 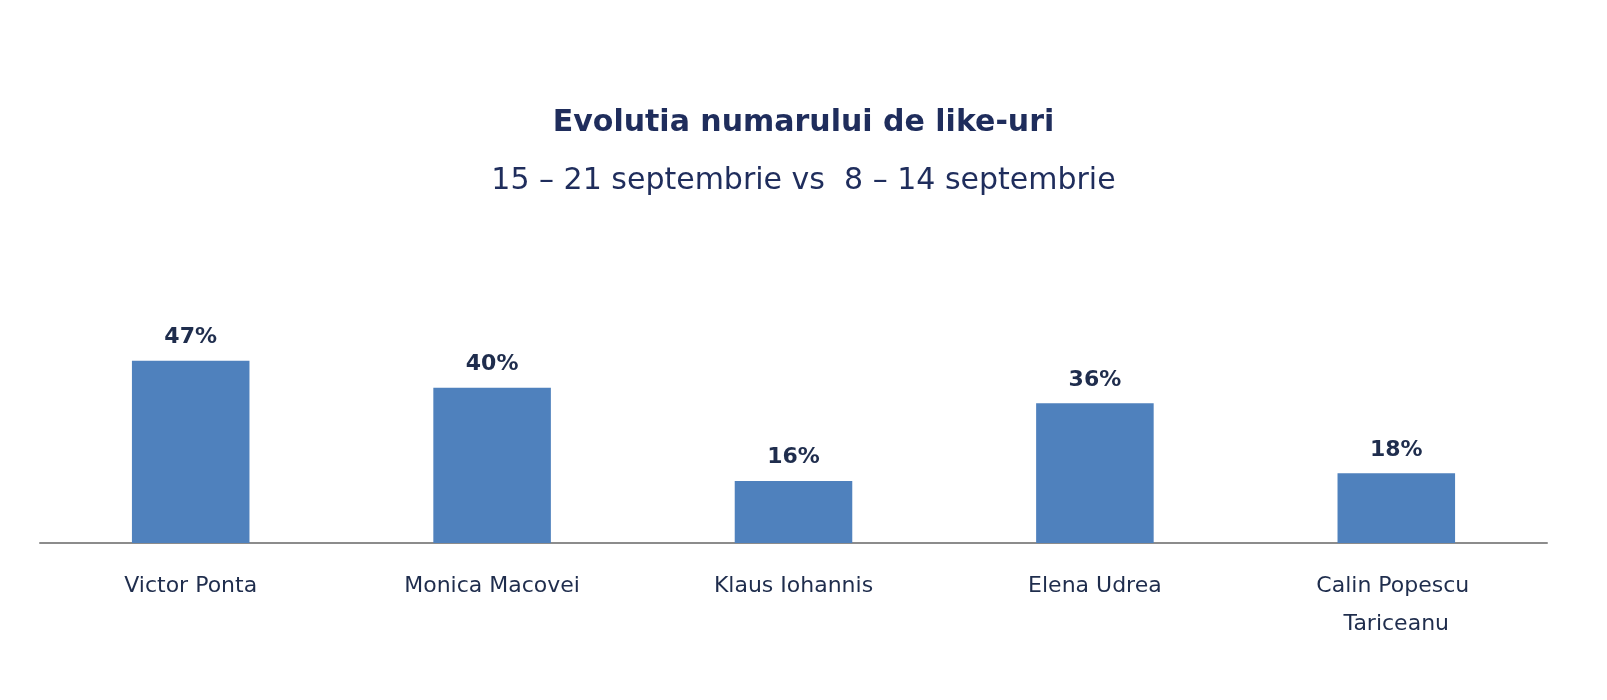 What do you see at coordinates (492, 363) in the screenshot?
I see `data-label: 40%` at bounding box center [492, 363].